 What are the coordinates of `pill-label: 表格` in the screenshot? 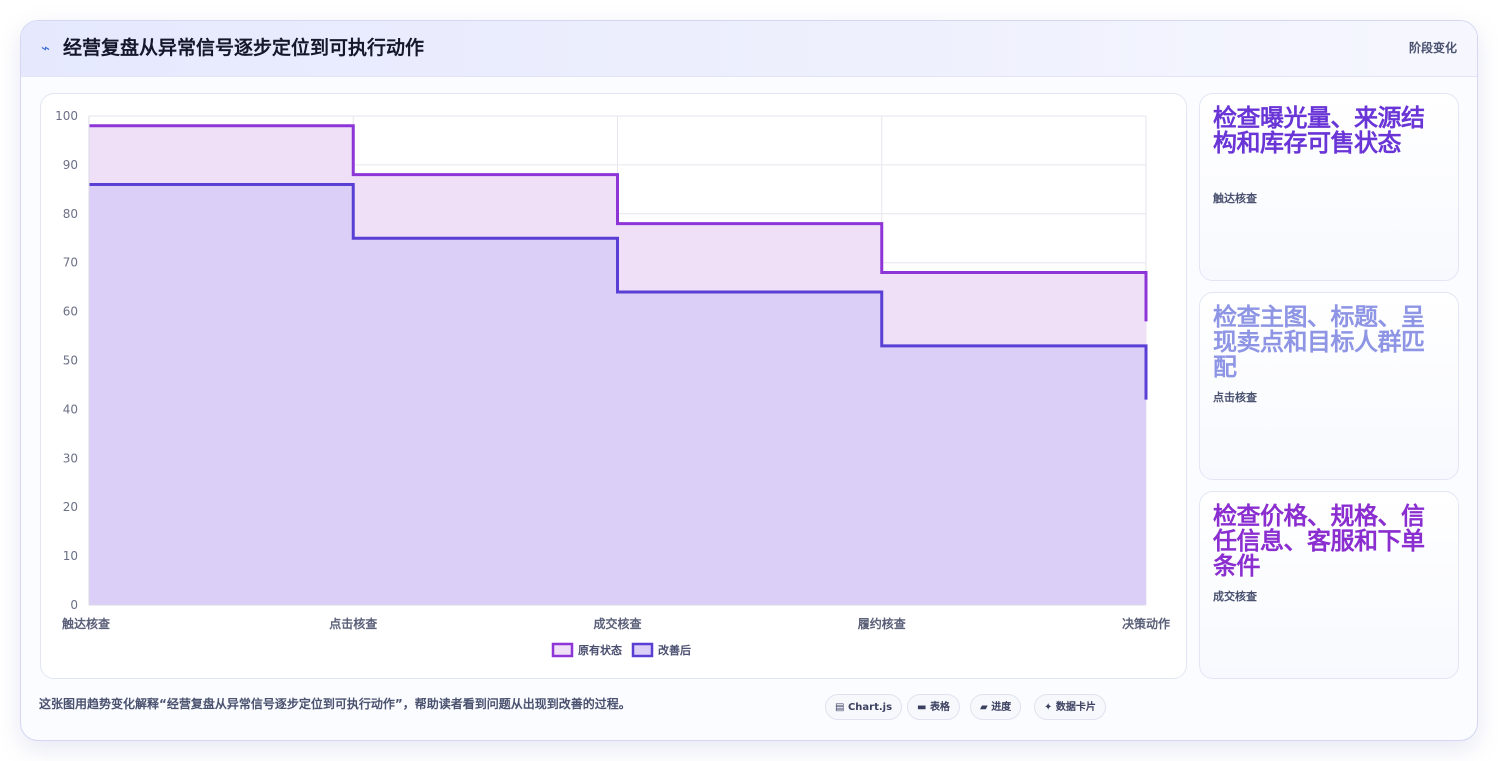 It's located at (939, 707).